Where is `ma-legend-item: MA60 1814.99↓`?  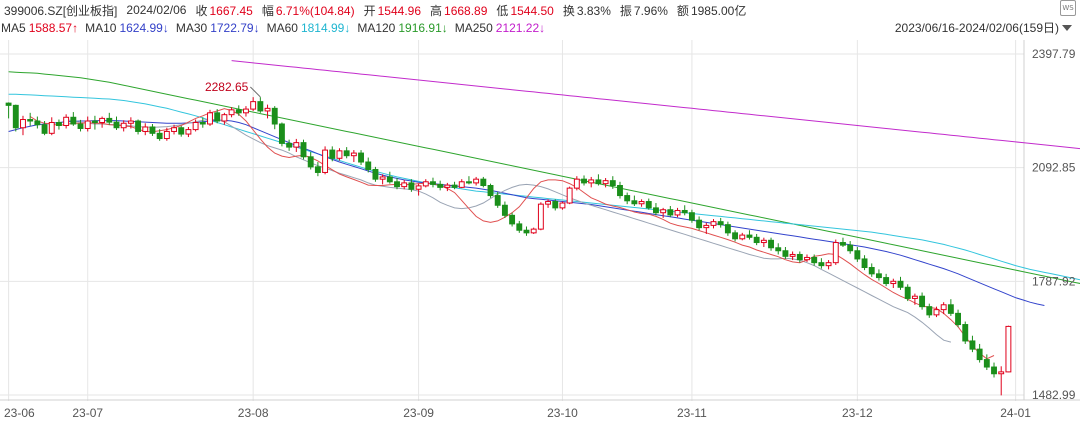 ma-legend-item: MA60 1814.99↓ is located at coordinates (308, 27).